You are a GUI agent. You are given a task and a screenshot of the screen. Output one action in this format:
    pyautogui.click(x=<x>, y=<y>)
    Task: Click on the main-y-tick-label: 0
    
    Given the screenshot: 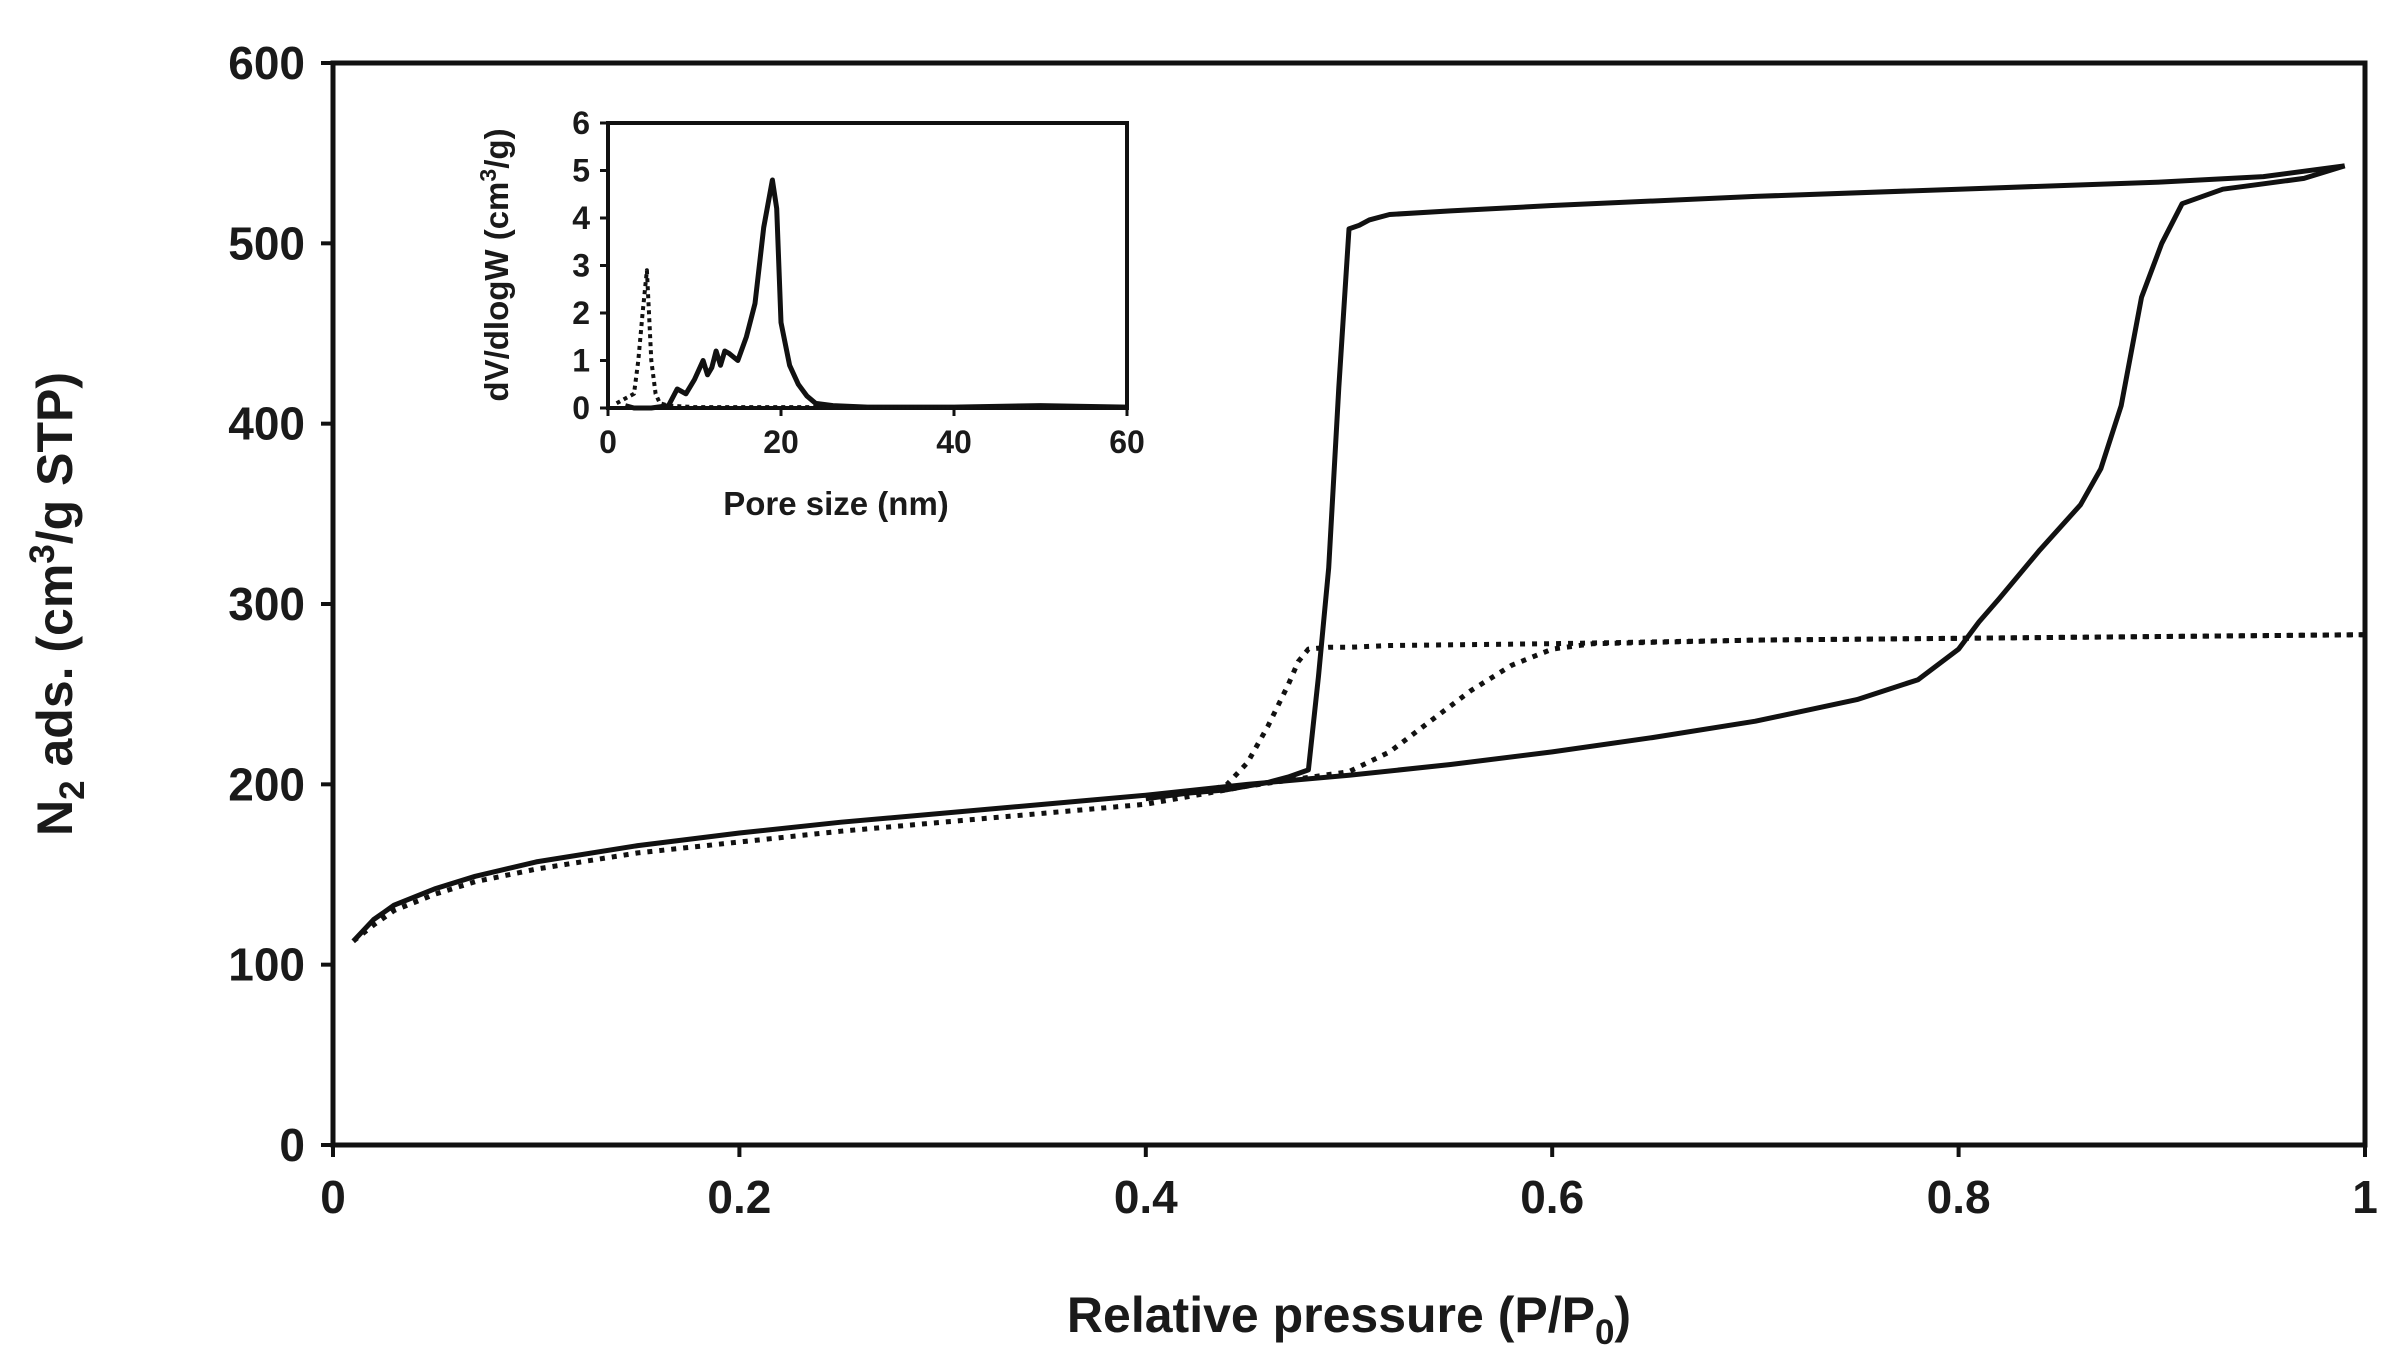 What is the action you would take?
    pyautogui.click(x=292, y=1145)
    